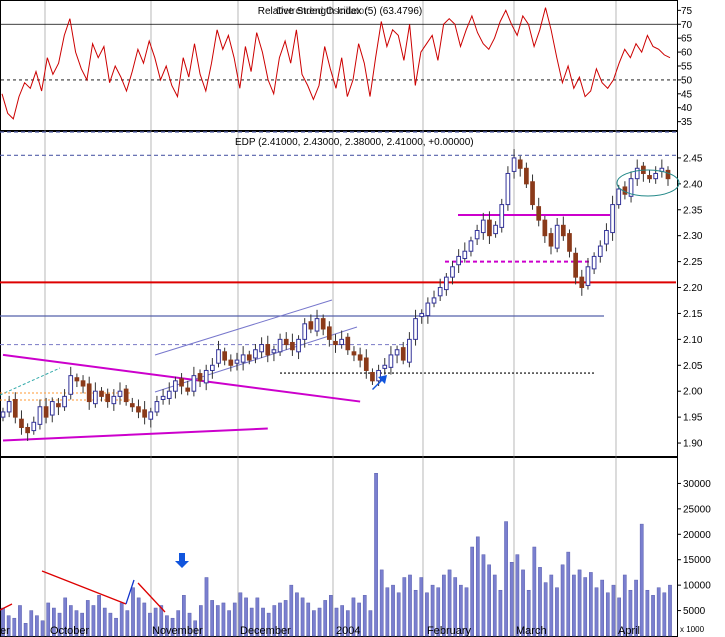 Image resolution: width=725 pixels, height=637 pixels. What do you see at coordinates (379, 382) in the screenshot?
I see `arrow-up-right-icon` at bounding box center [379, 382].